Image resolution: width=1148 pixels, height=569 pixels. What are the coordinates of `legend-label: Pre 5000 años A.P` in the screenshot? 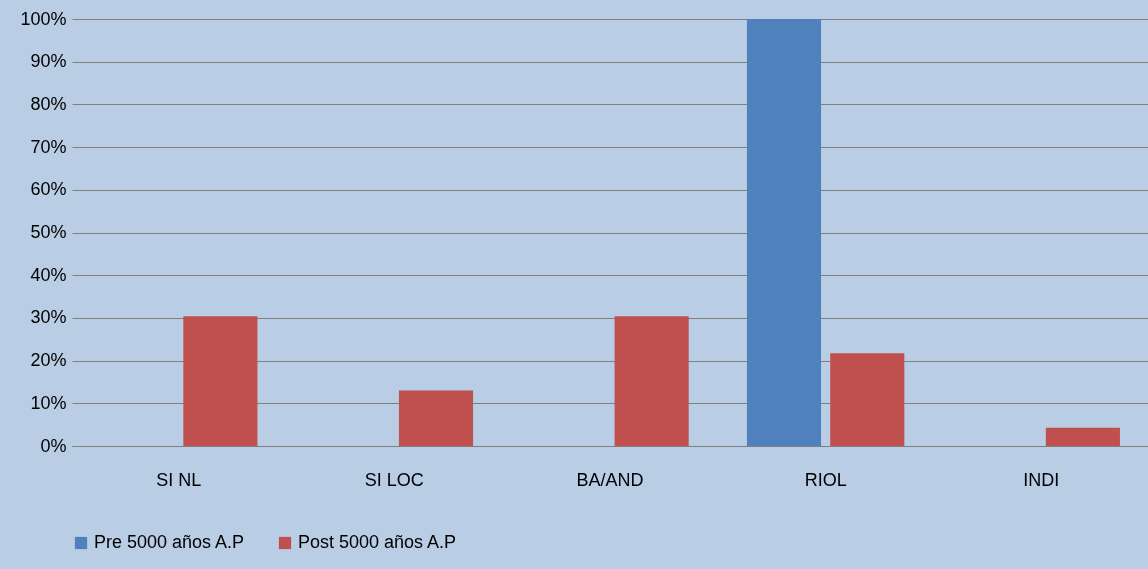 It's located at (169, 542).